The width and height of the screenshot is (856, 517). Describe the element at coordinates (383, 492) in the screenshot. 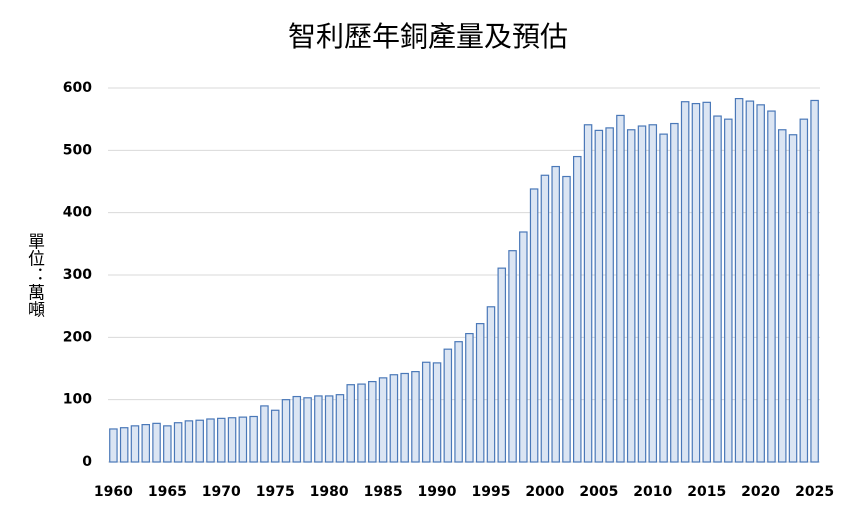

I see `x-tick-label: 1985` at that location.